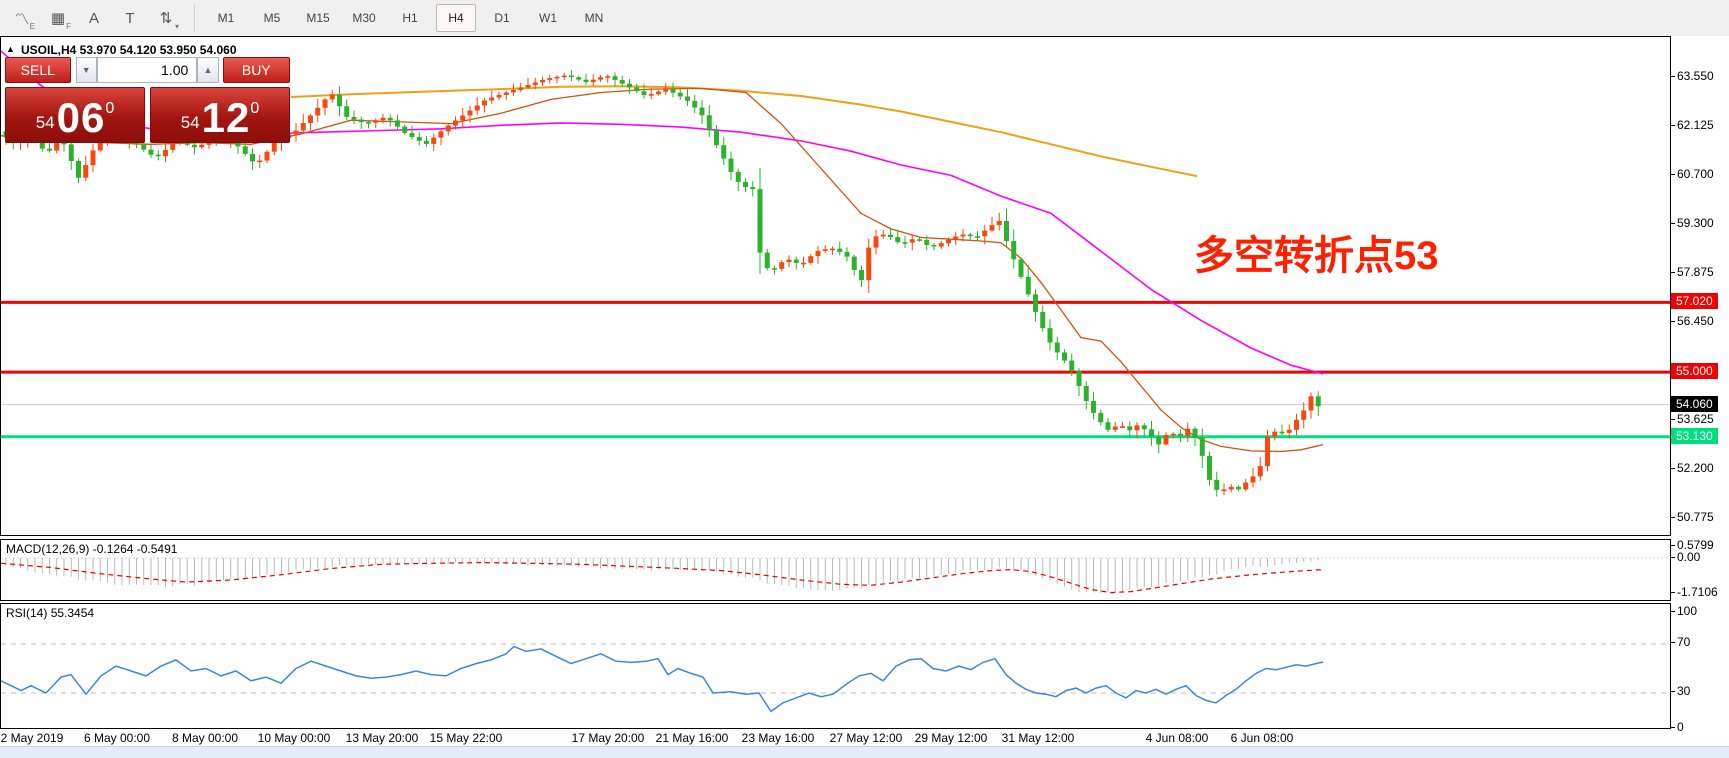  Describe the element at coordinates (1694, 403) in the screenshot. I see `current-price-badge: 54.060` at that location.